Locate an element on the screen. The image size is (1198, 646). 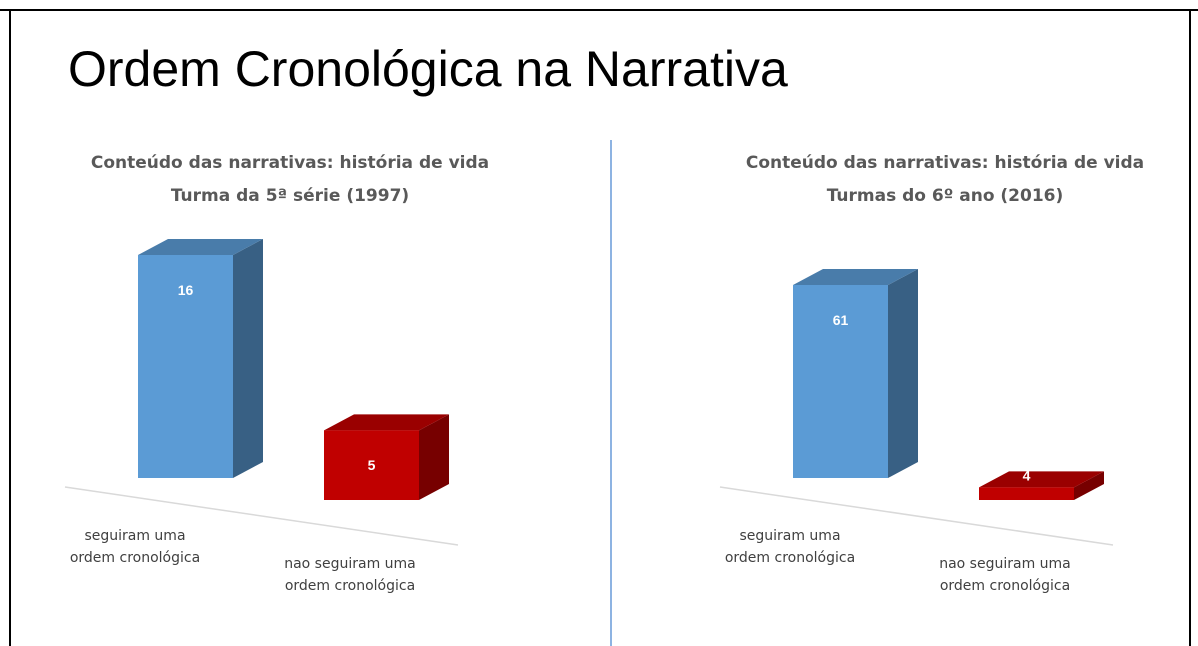
value-label: 61 is located at coordinates (841, 320).